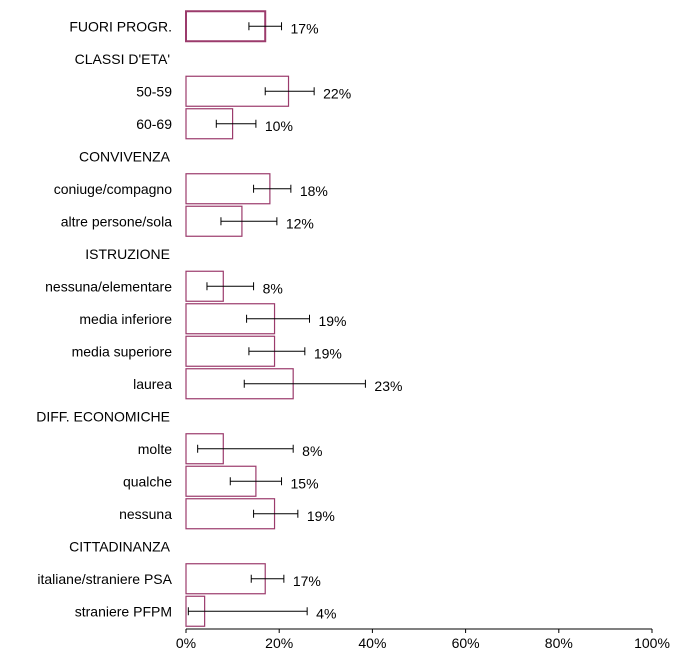  Describe the element at coordinates (388, 386) in the screenshot. I see `data-label: 23%` at that location.